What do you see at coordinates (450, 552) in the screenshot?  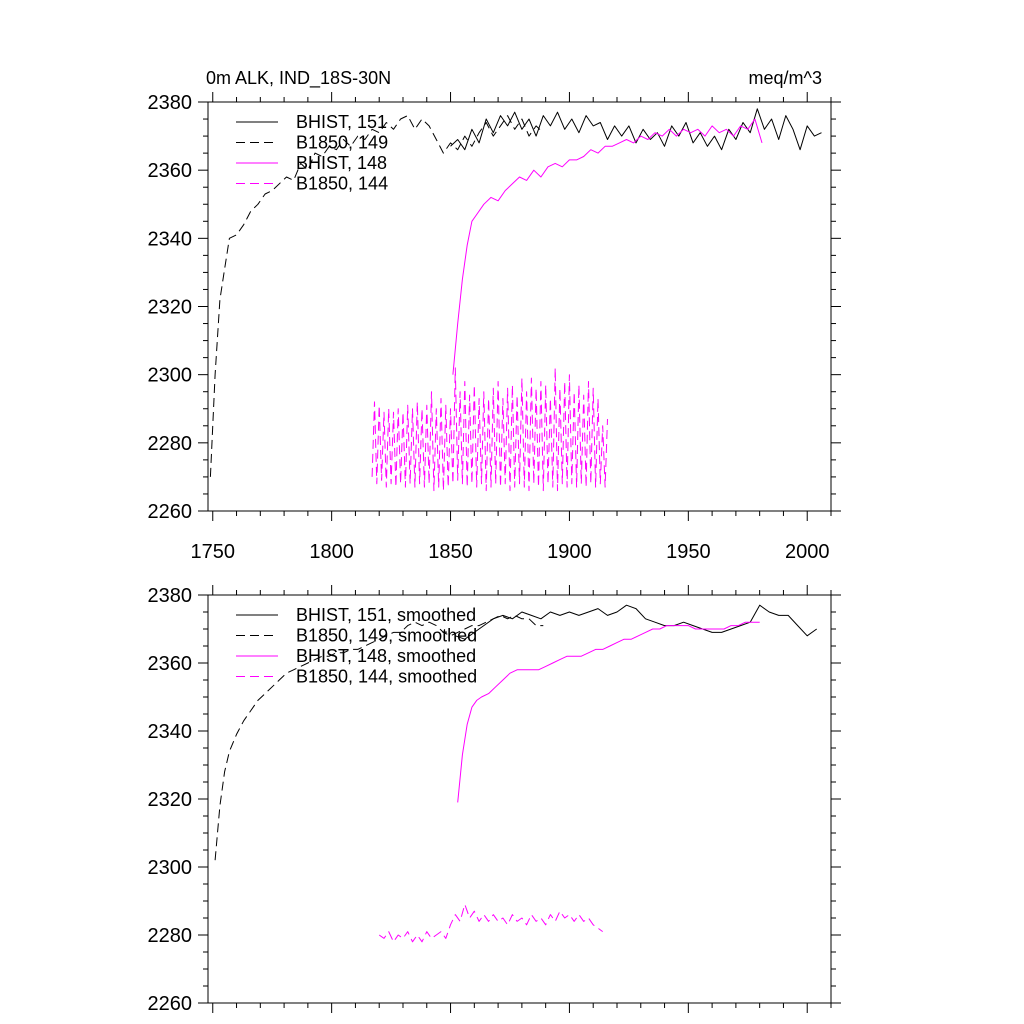 I see `x-tick-label: 1850` at bounding box center [450, 552].